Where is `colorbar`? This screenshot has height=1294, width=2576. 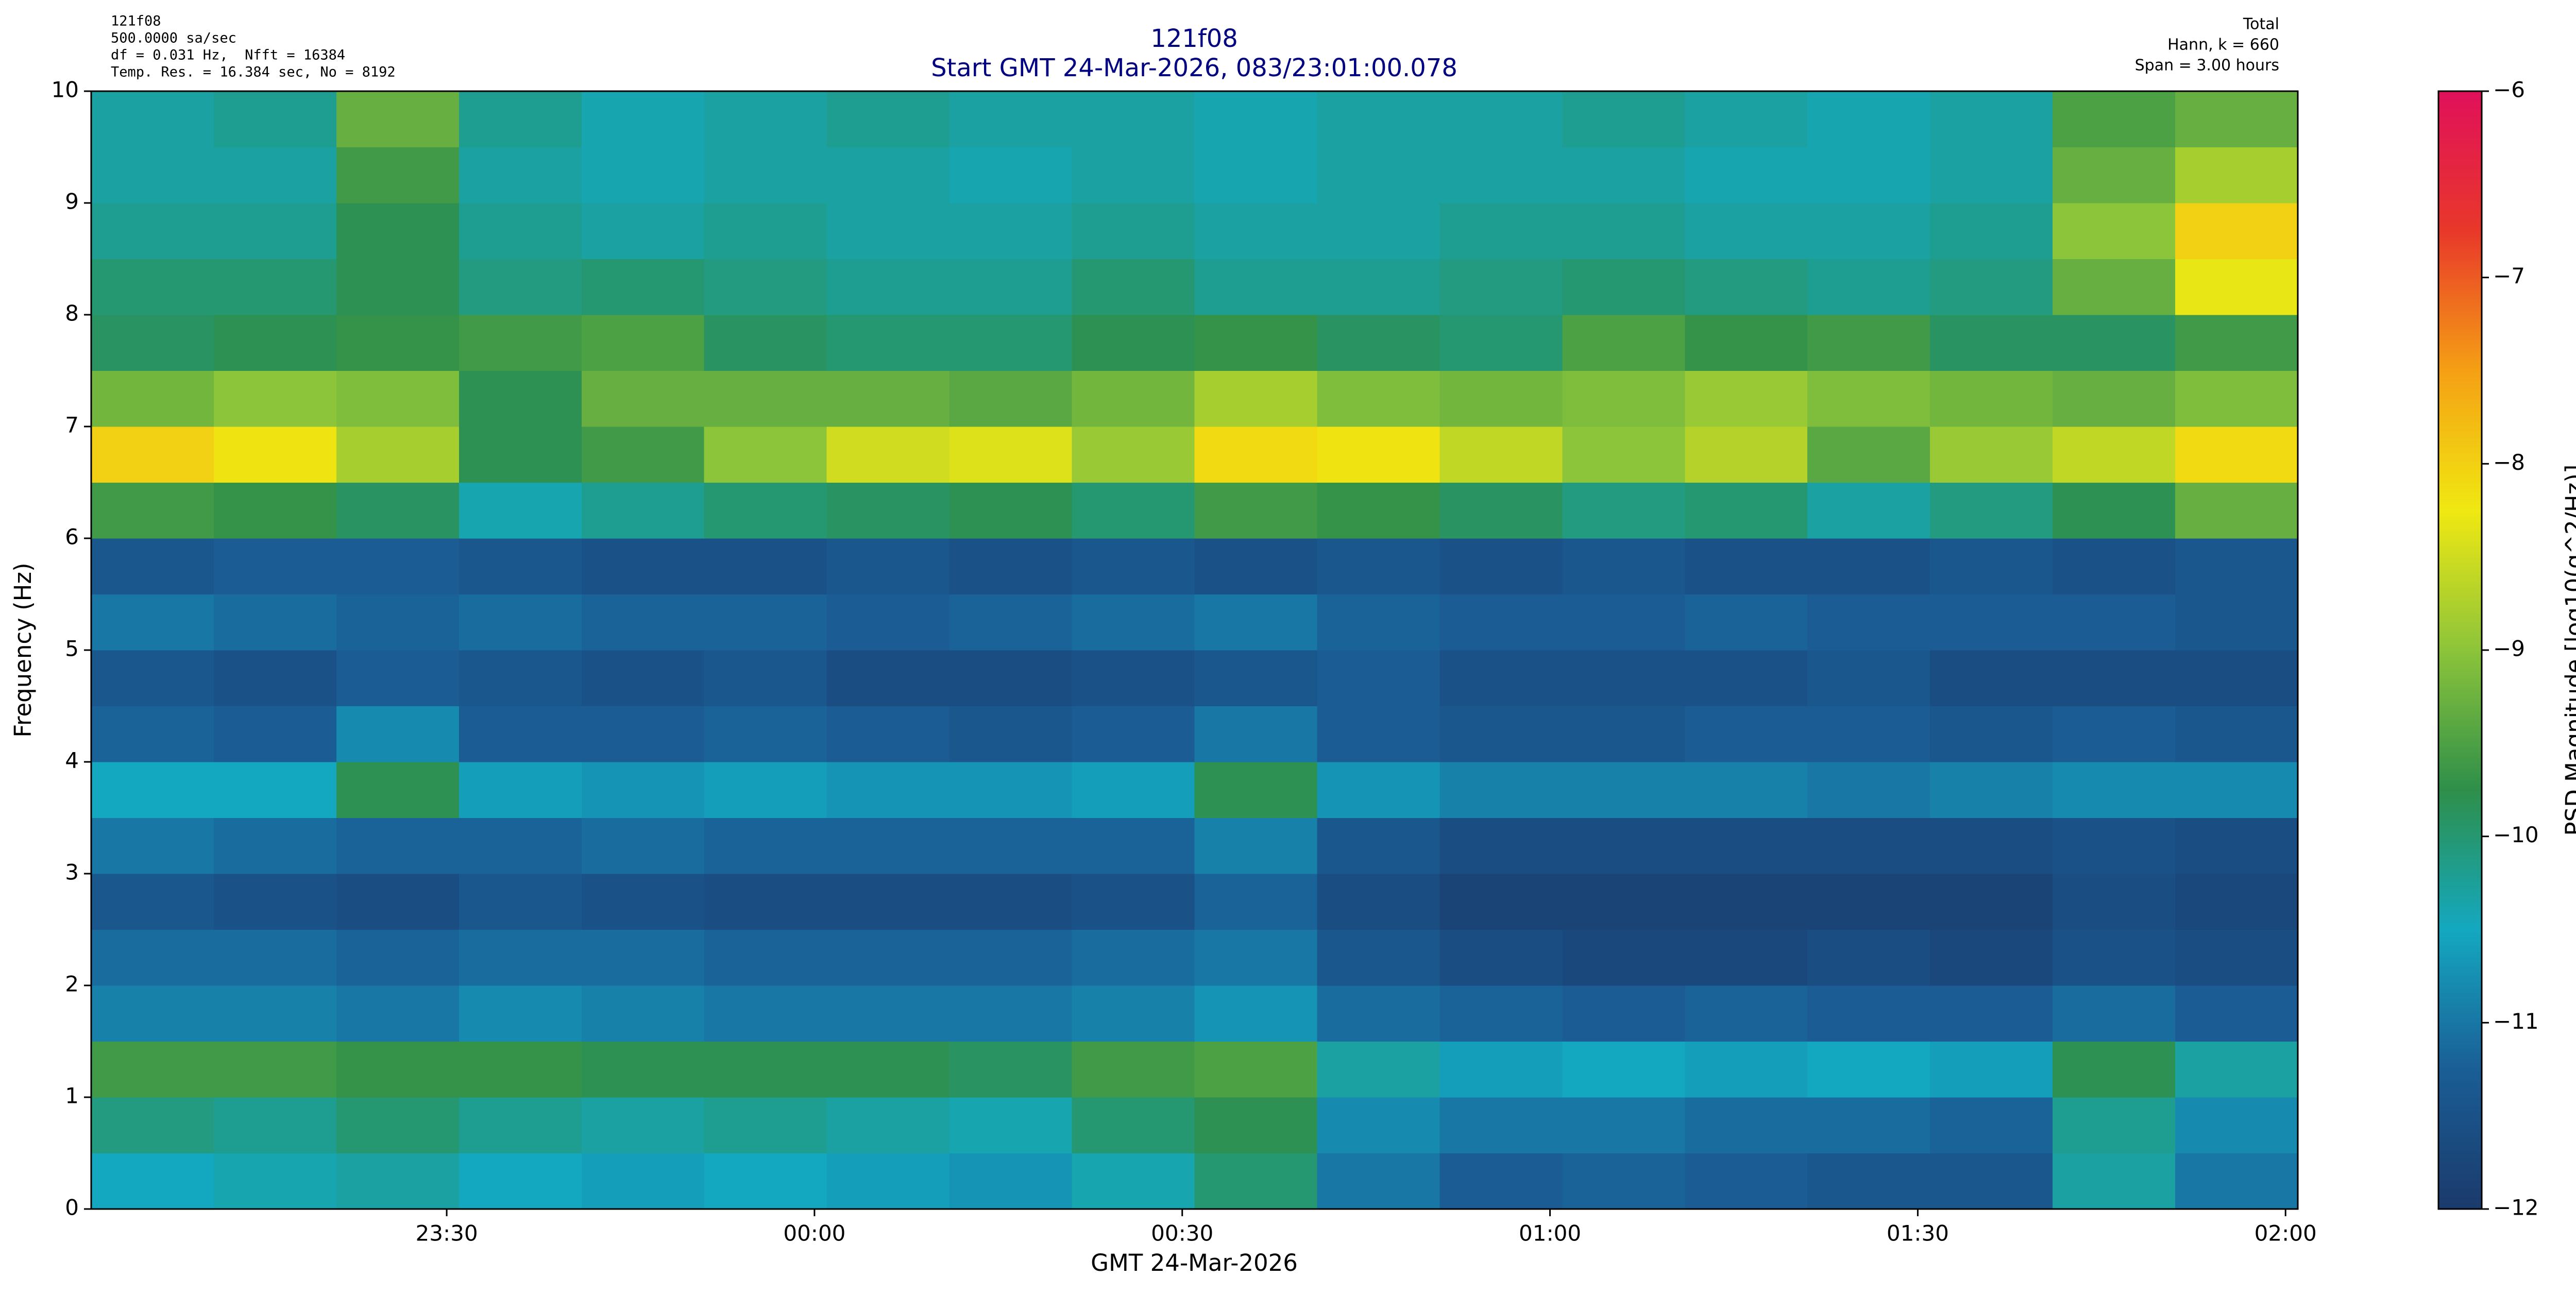
colorbar is located at coordinates (2460, 650).